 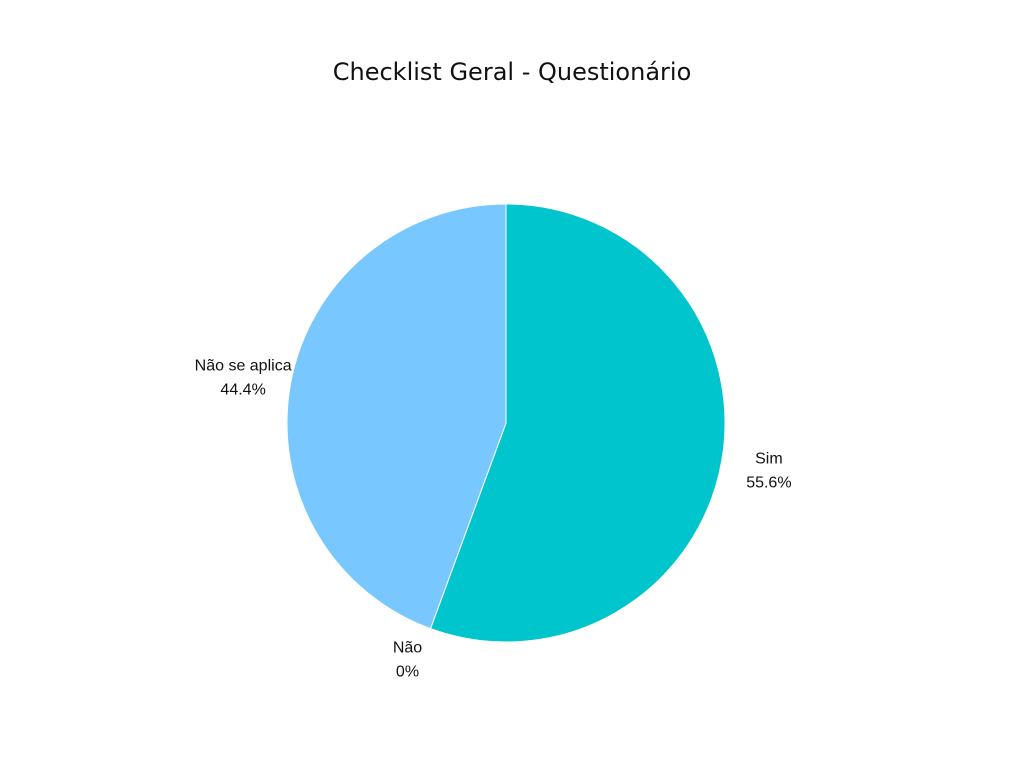 What do you see at coordinates (407, 660) in the screenshot?
I see `slice-label-nao: Não 0%` at bounding box center [407, 660].